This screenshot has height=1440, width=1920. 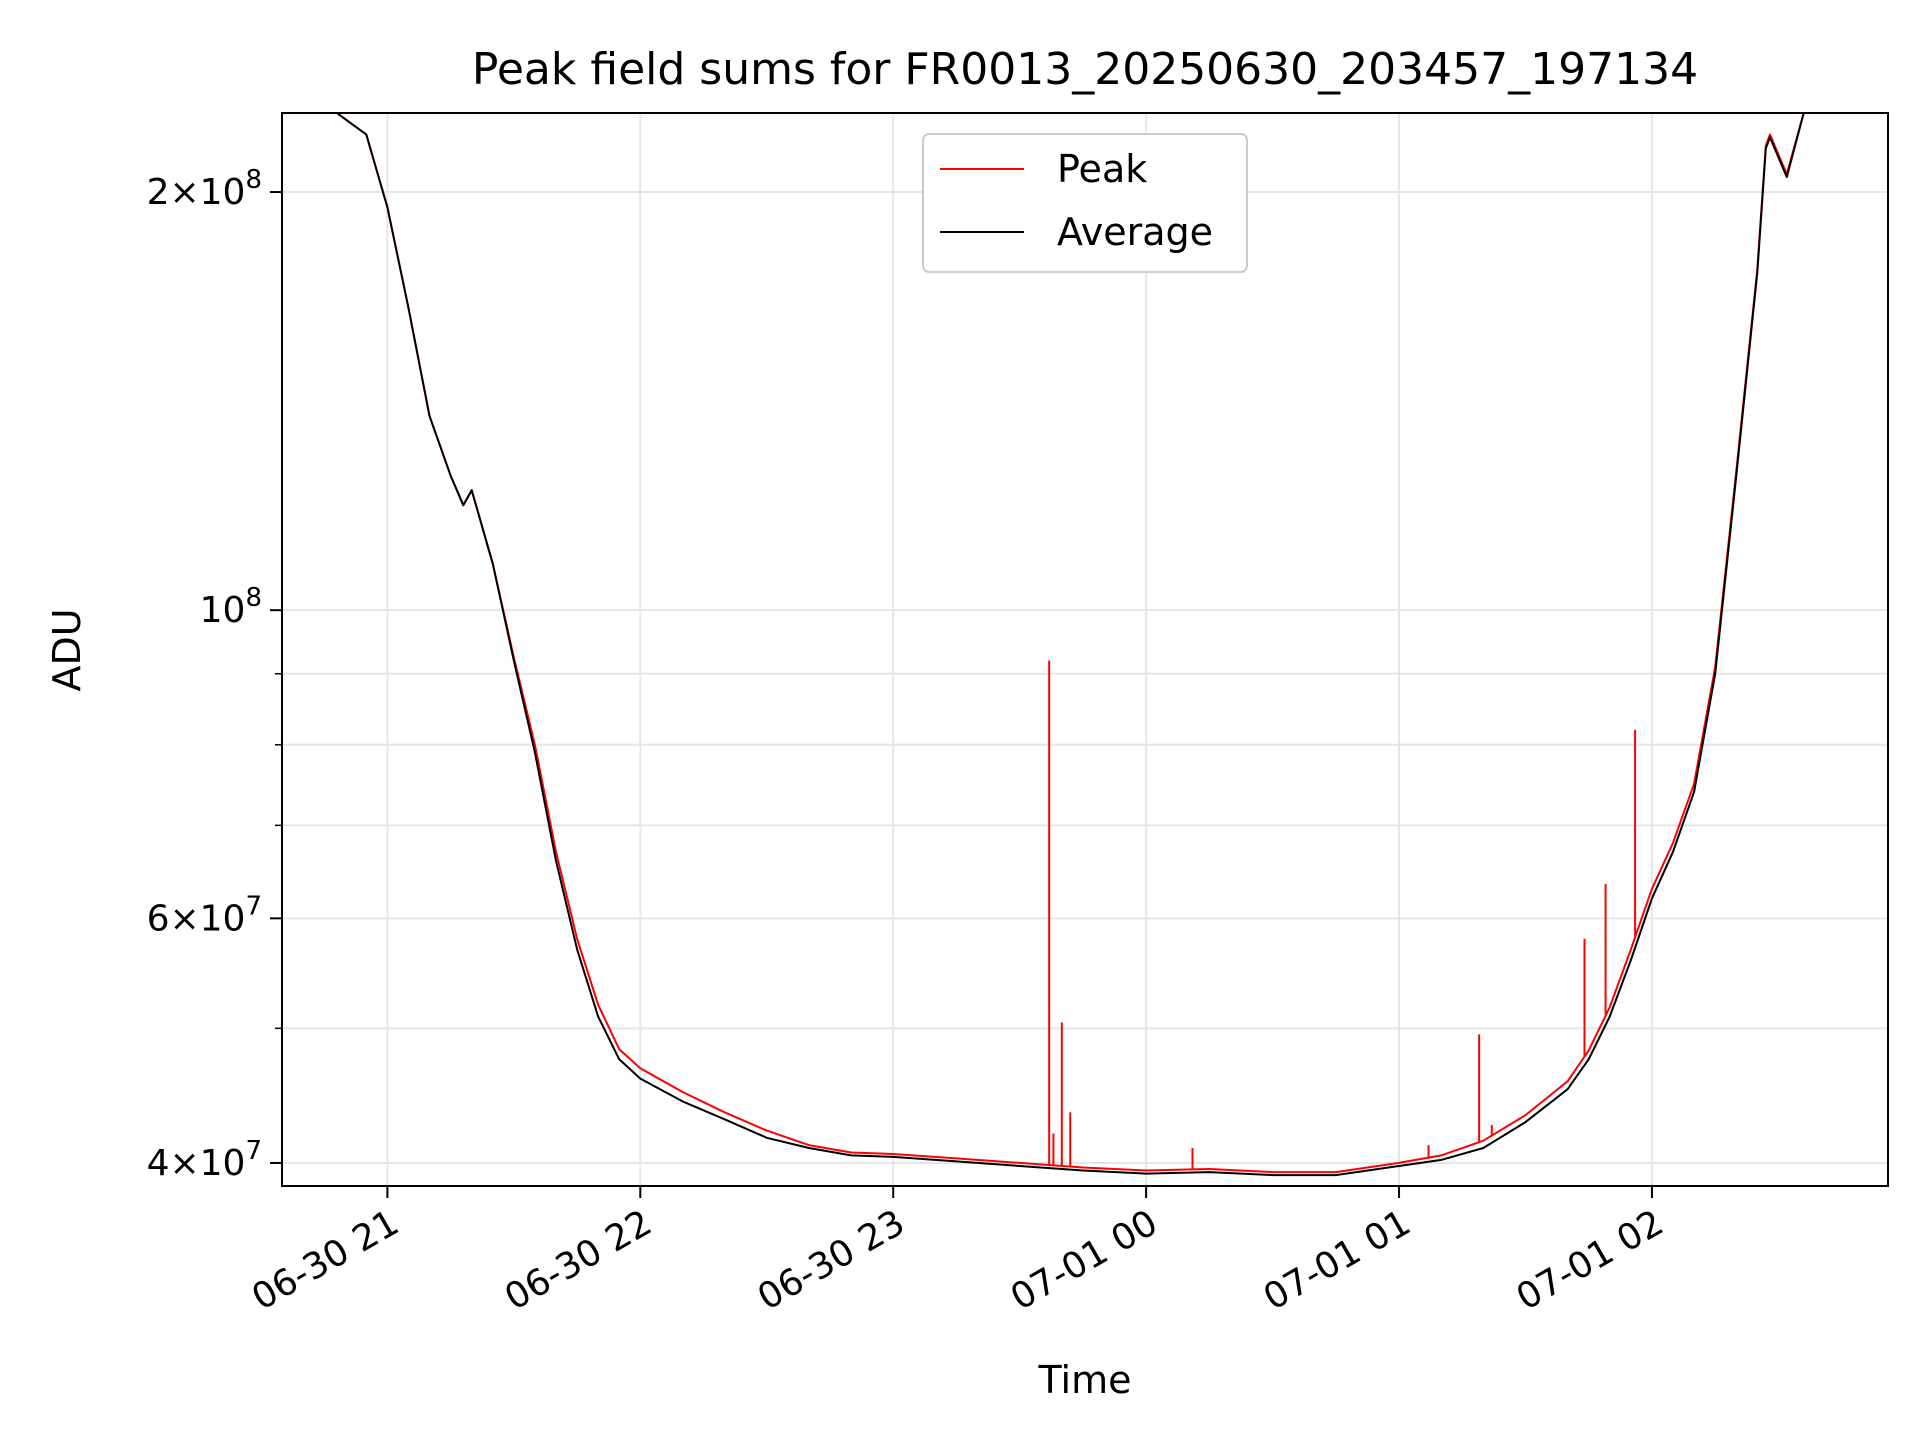 I want to click on x-axis-label: Time, so click(x=1085, y=1380).